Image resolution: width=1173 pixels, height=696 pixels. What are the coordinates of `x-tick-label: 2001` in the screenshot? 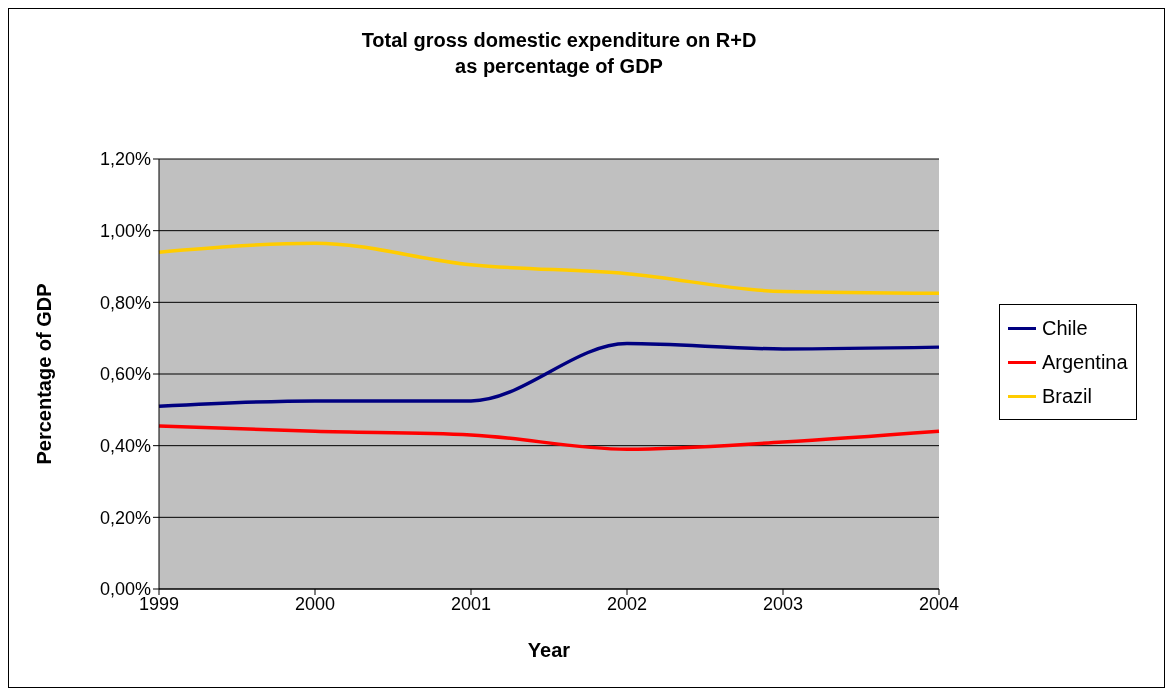 It's located at (471, 603).